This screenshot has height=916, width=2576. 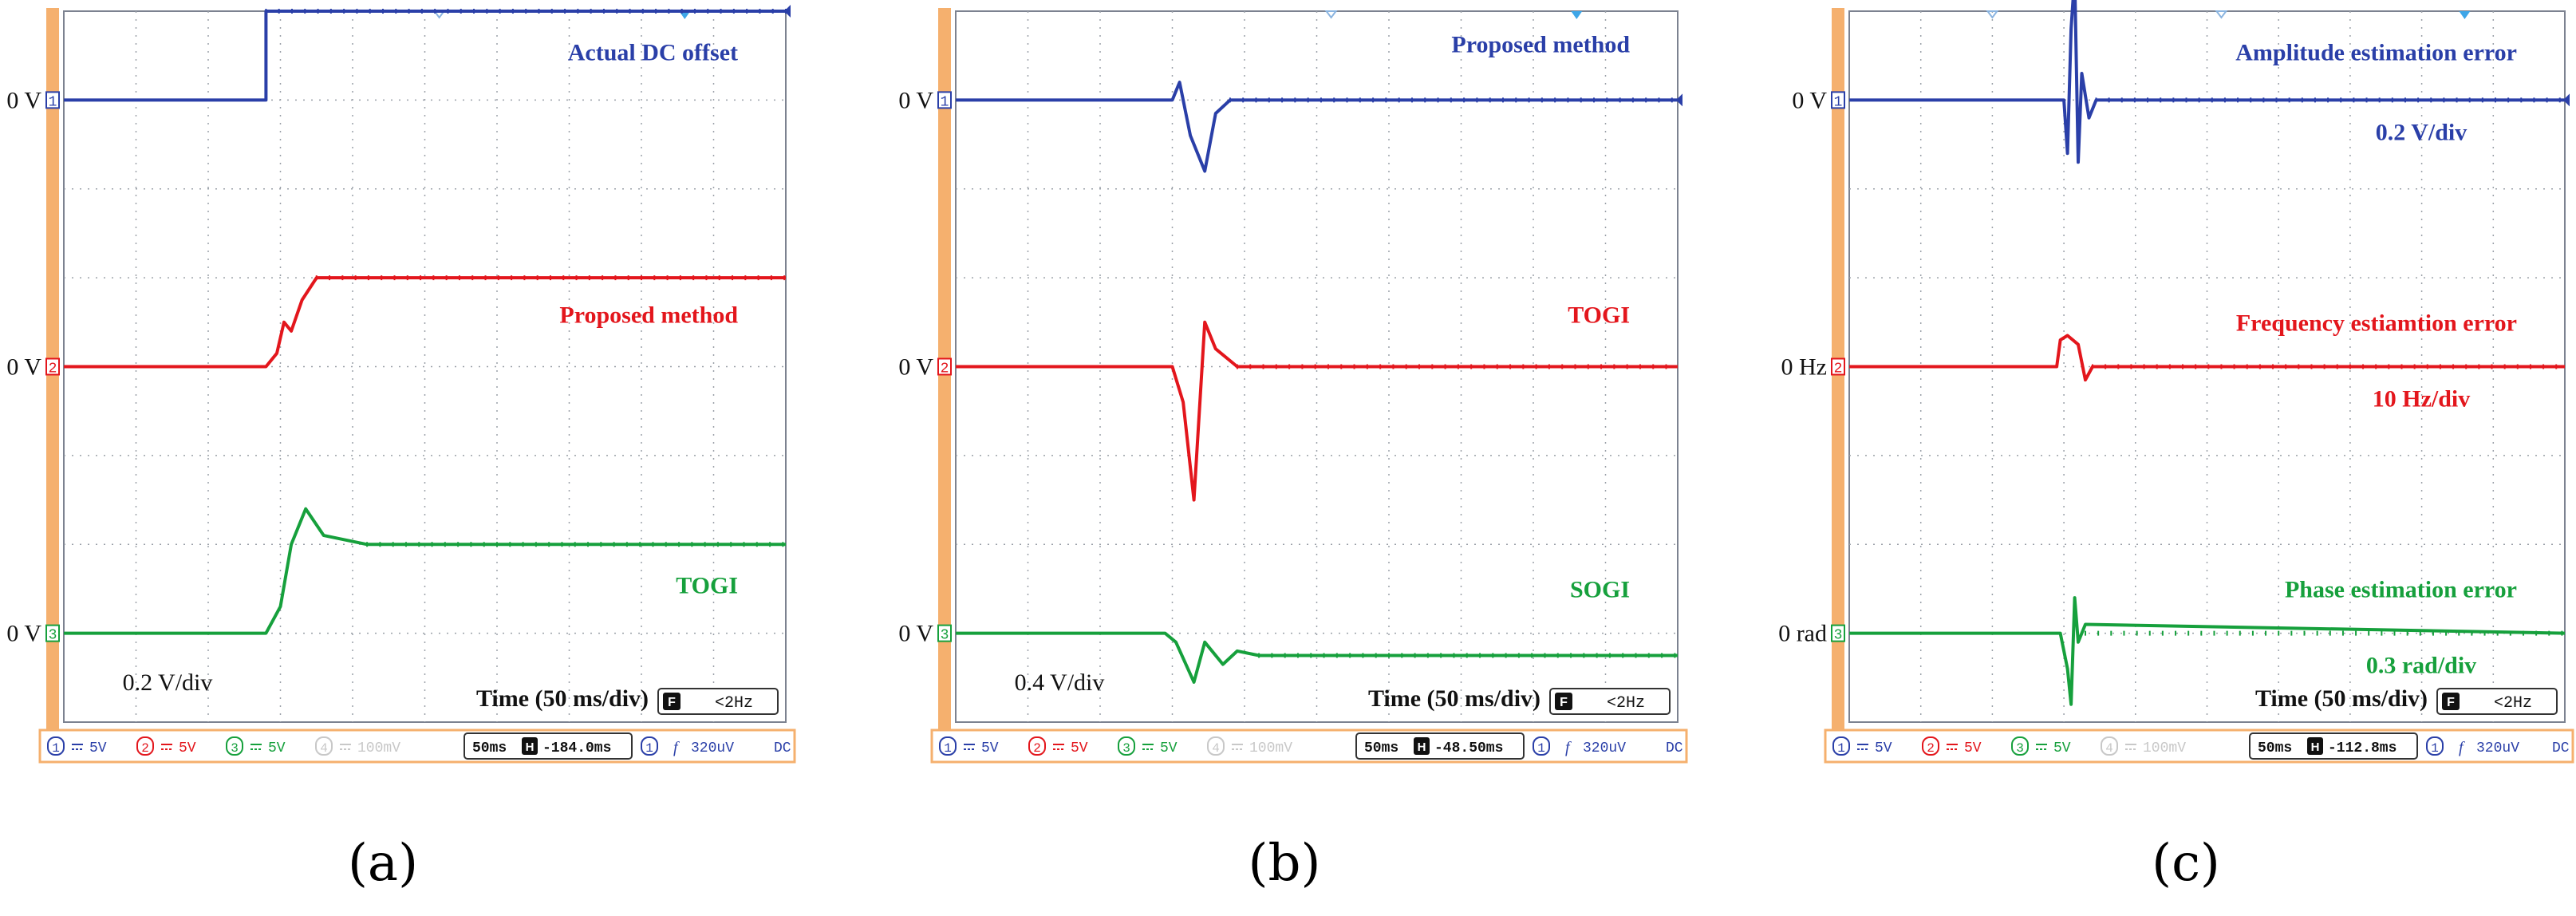 What do you see at coordinates (1600, 590) in the screenshot?
I see `trace-label: SOGI` at bounding box center [1600, 590].